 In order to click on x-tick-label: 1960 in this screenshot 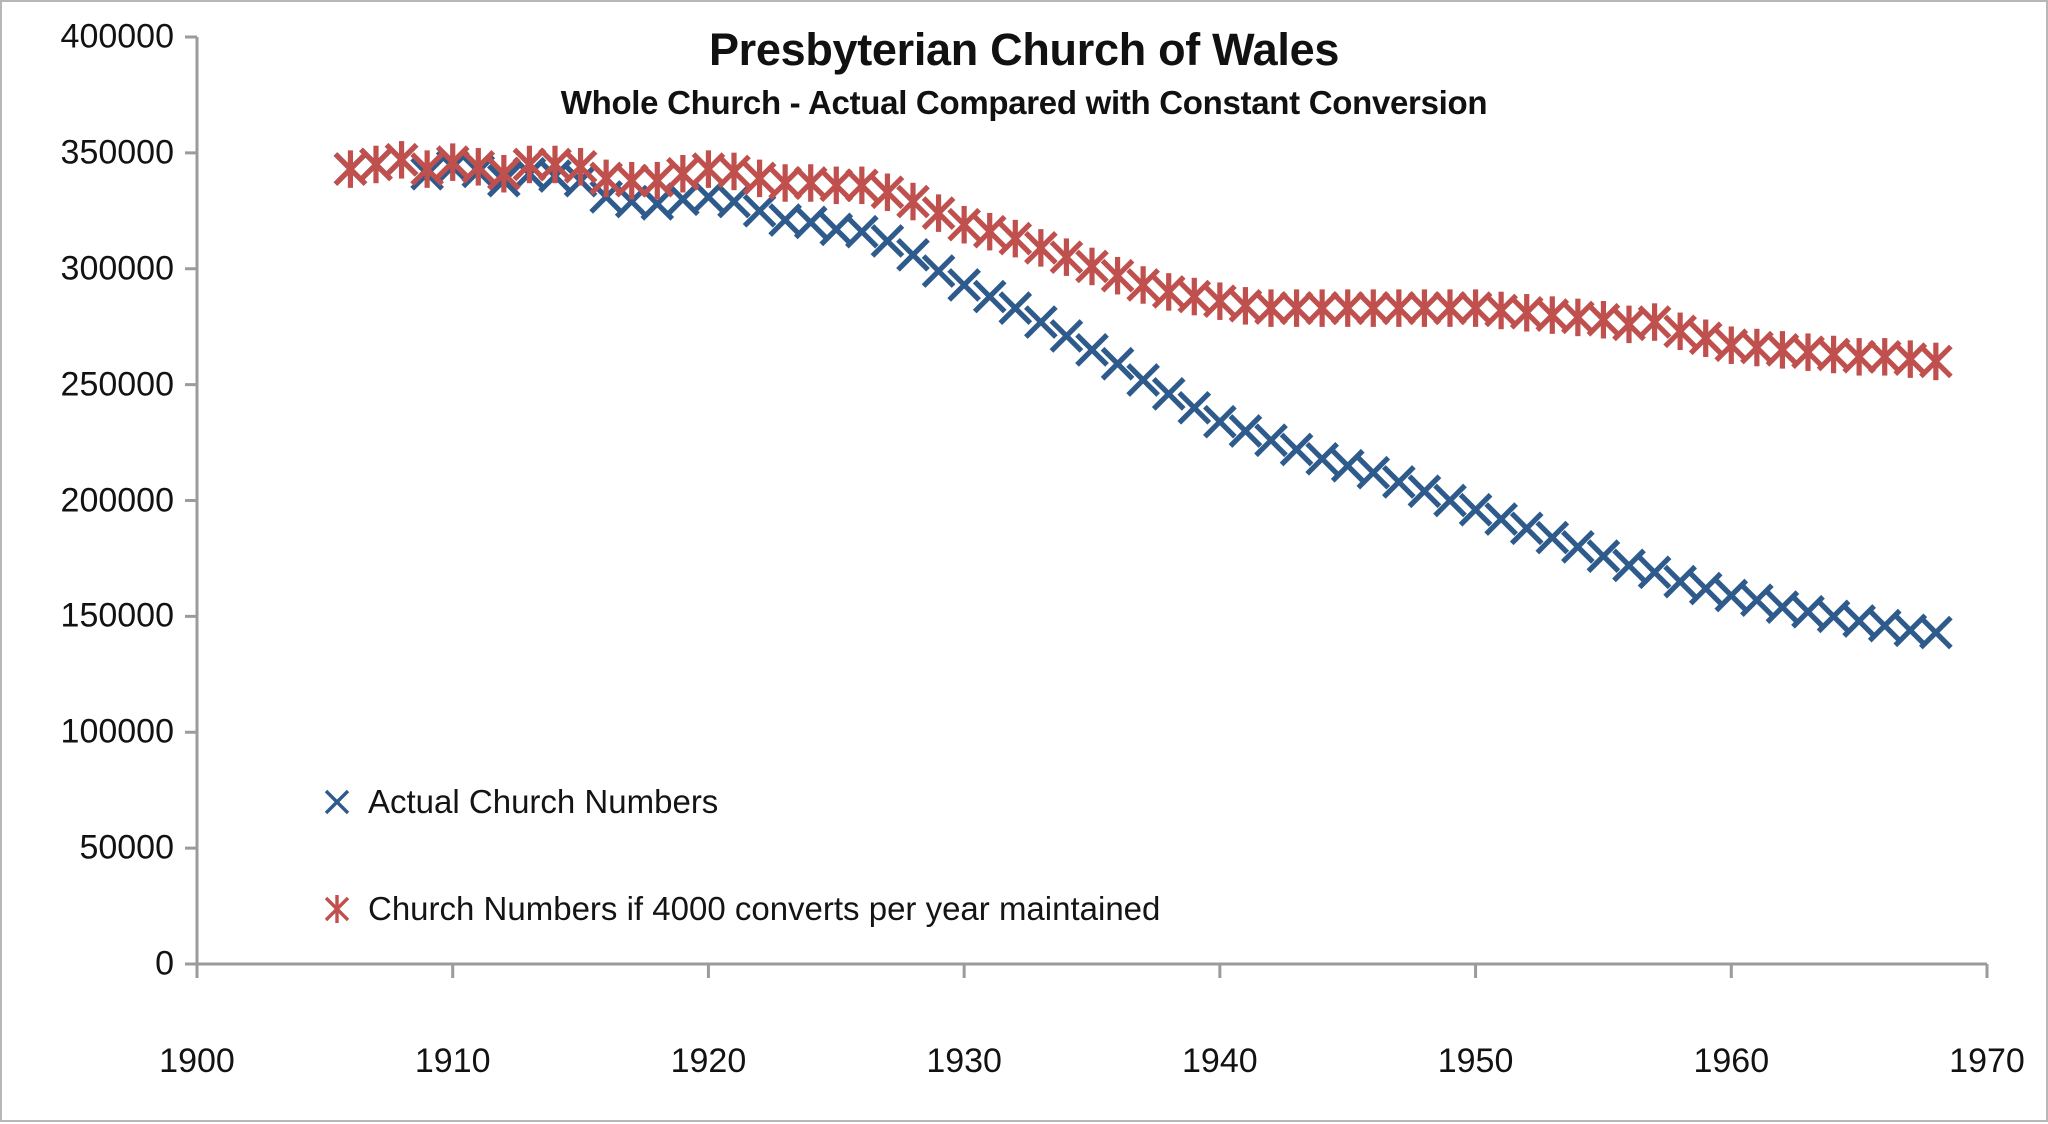, I will do `click(1731, 1061)`.